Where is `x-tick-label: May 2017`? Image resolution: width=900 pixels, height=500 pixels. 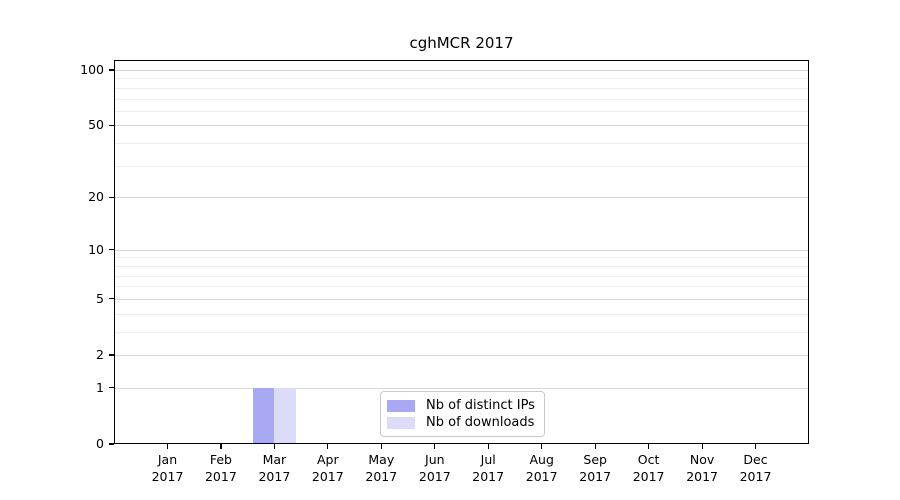
x-tick-label: May 2017 is located at coordinates (381, 468).